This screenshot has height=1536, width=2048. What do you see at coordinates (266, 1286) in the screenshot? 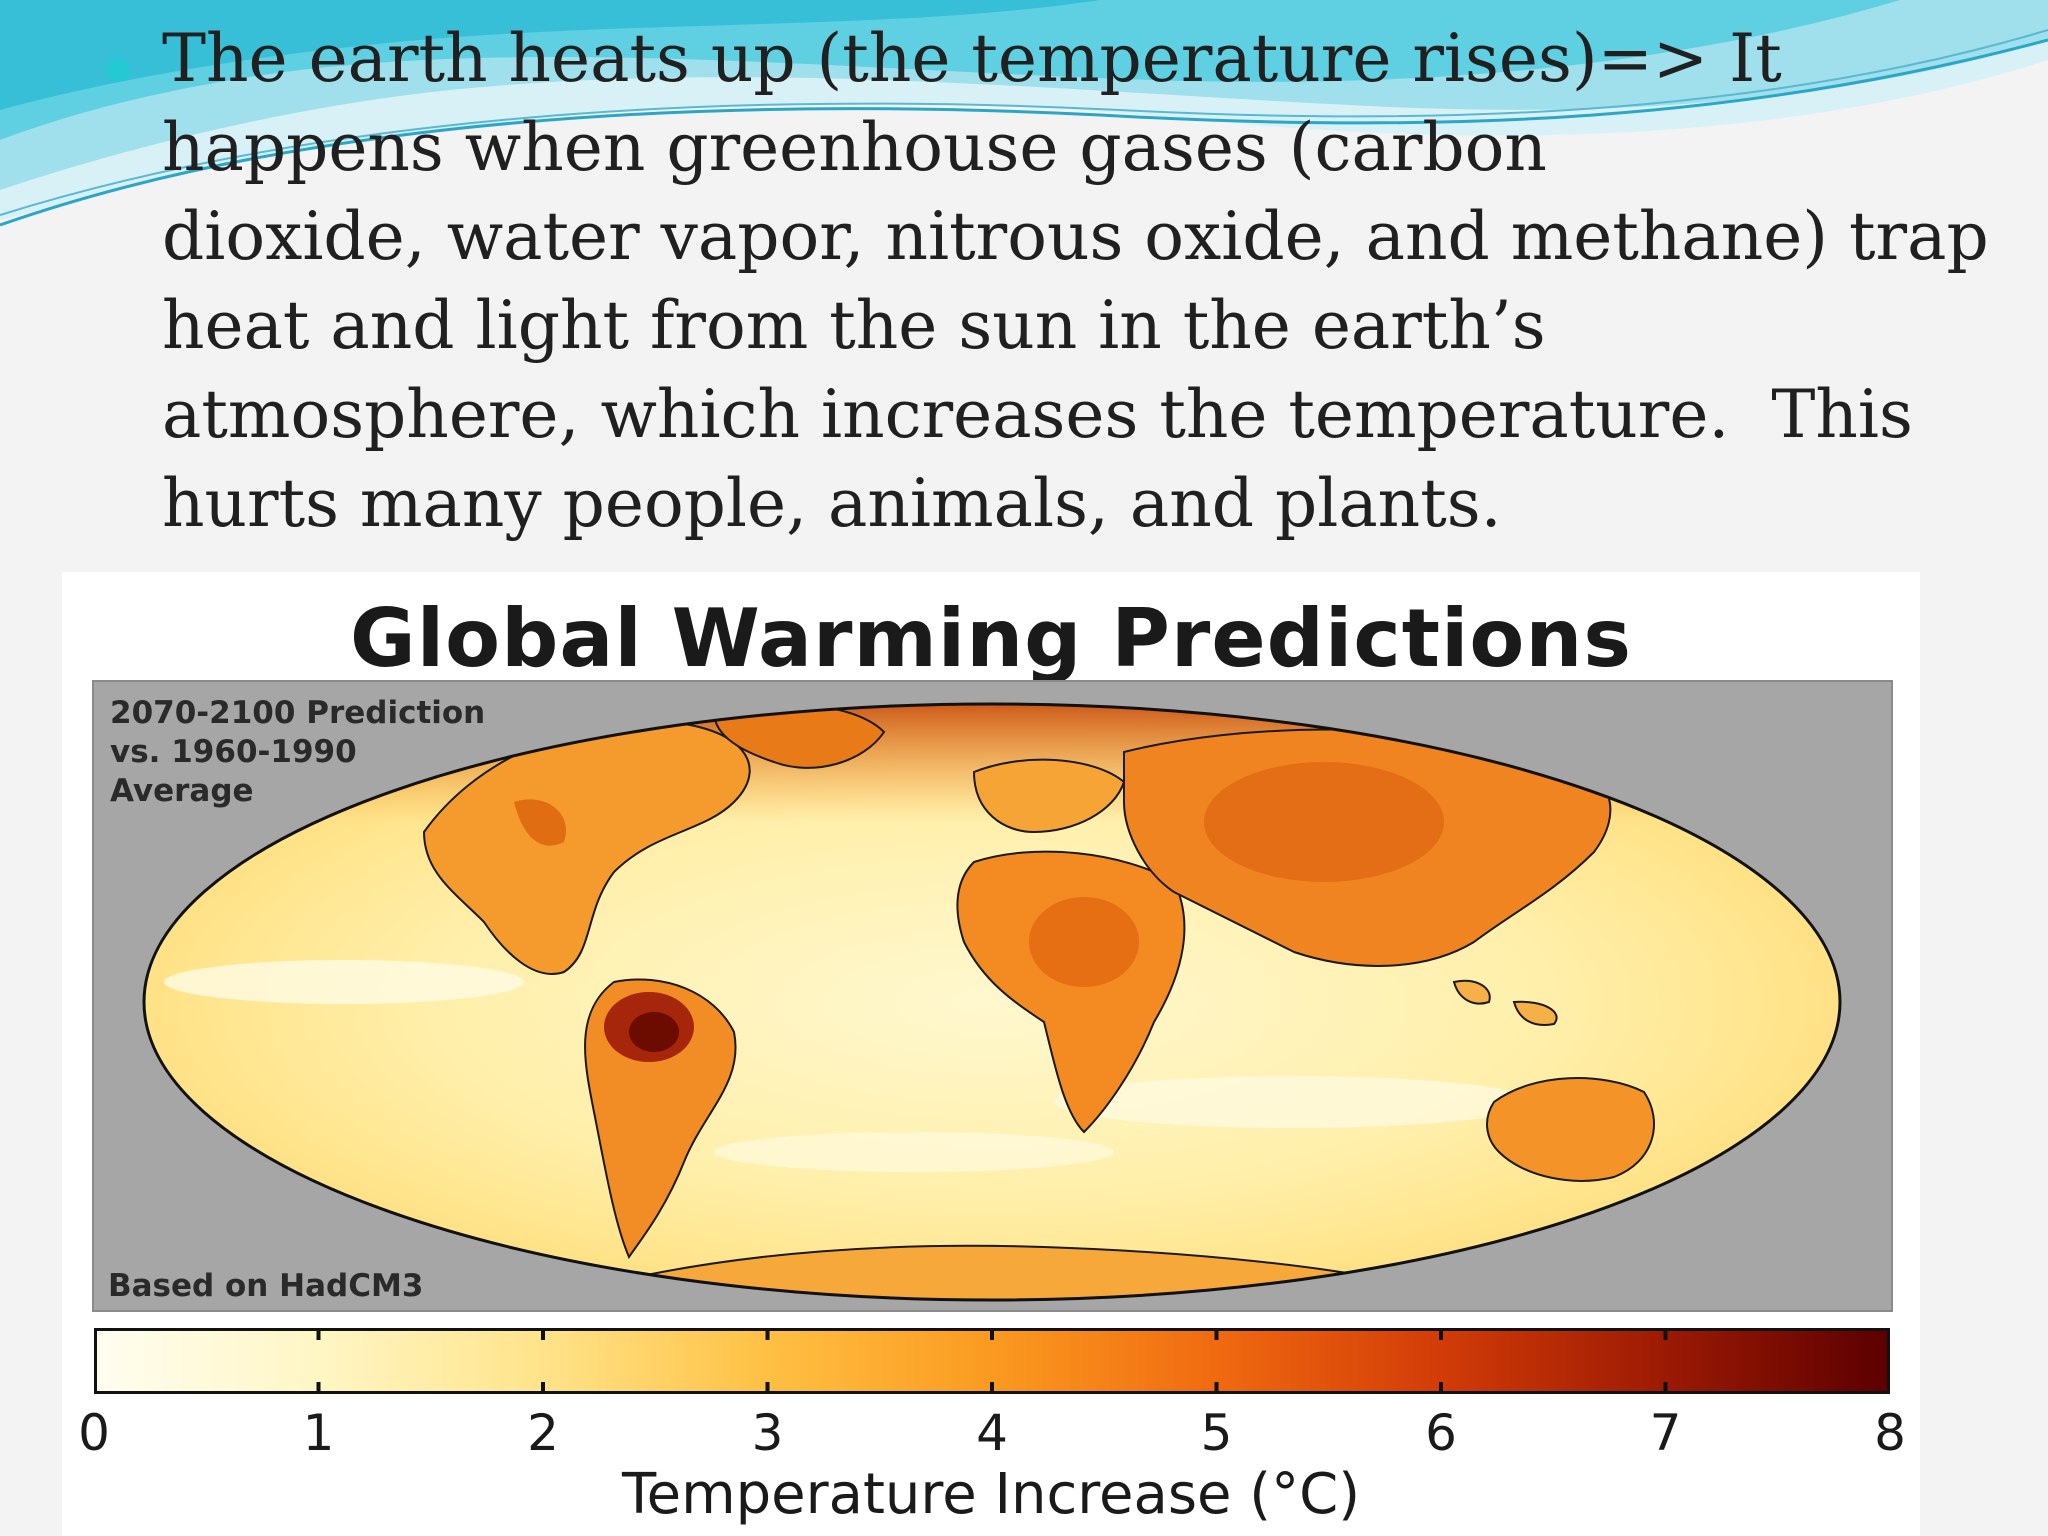
I see `model-source-note: Based on HadCM3` at bounding box center [266, 1286].